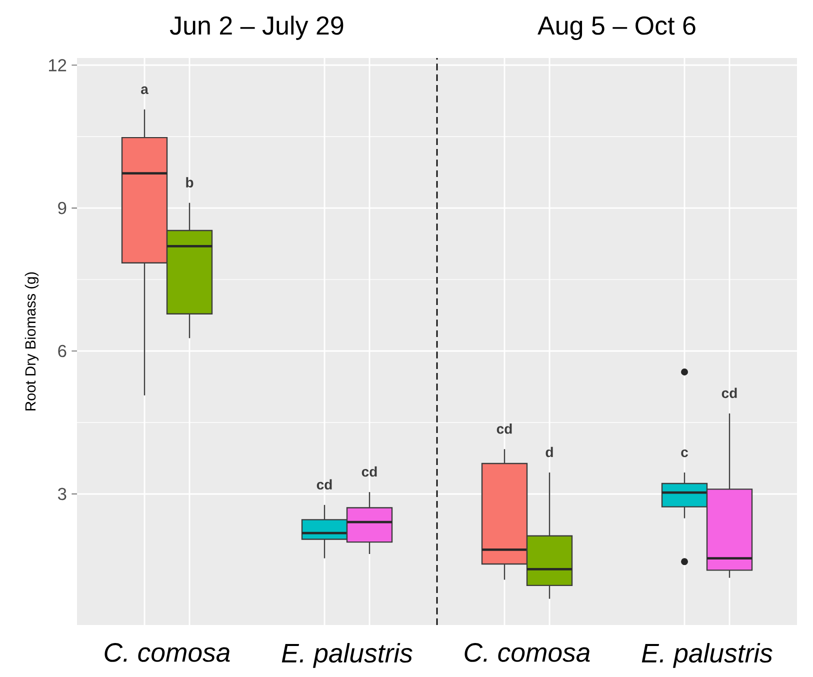 The image size is (813, 677). What do you see at coordinates (62, 351) in the screenshot?
I see `y-tick-label: 6` at bounding box center [62, 351].